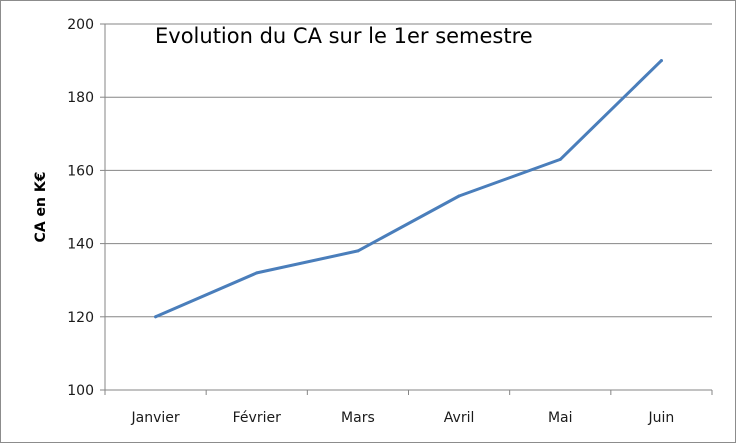 The height and width of the screenshot is (443, 736). Describe the element at coordinates (80, 25) in the screenshot. I see `y-tick-label: 200` at that location.